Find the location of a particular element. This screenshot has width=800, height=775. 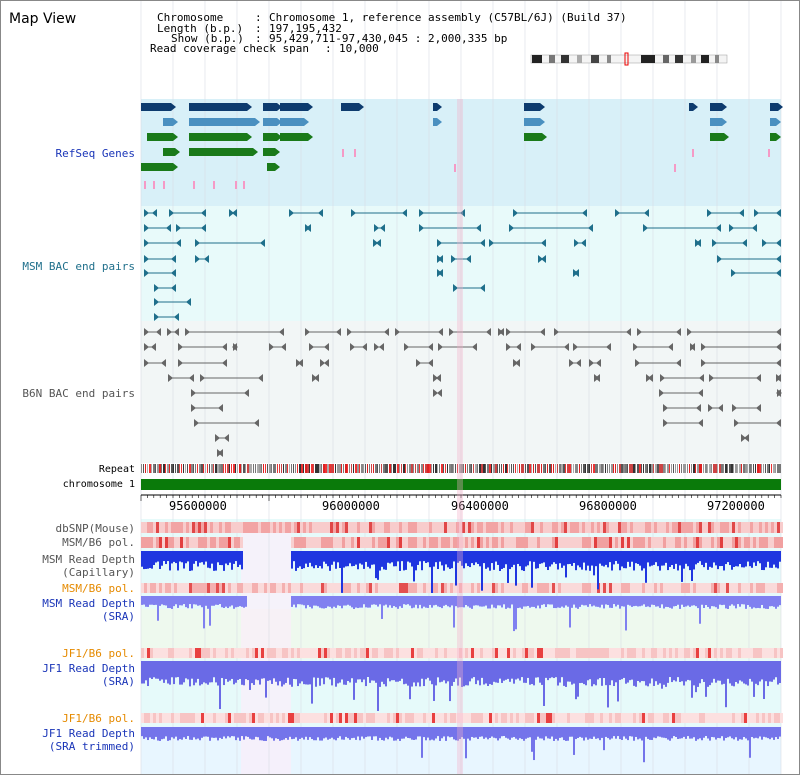

label-dbsnp: dbSNP(Mouse) is located at coordinates (95, 528).